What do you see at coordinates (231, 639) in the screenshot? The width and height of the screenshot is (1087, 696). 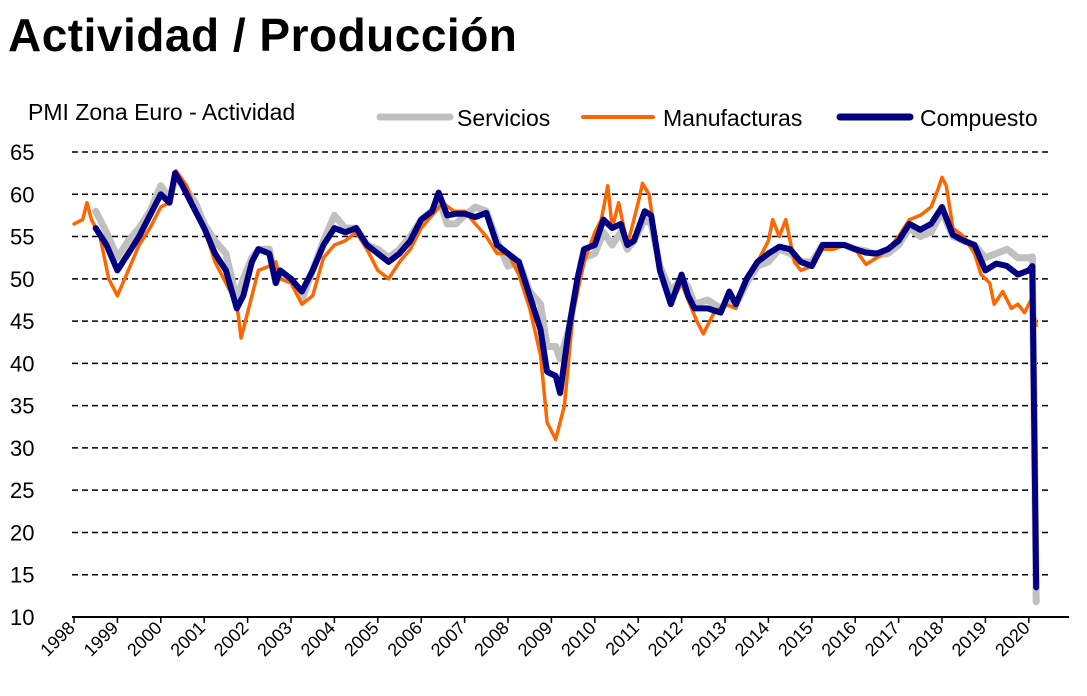 I see `x-tick-label: 2002` at bounding box center [231, 639].